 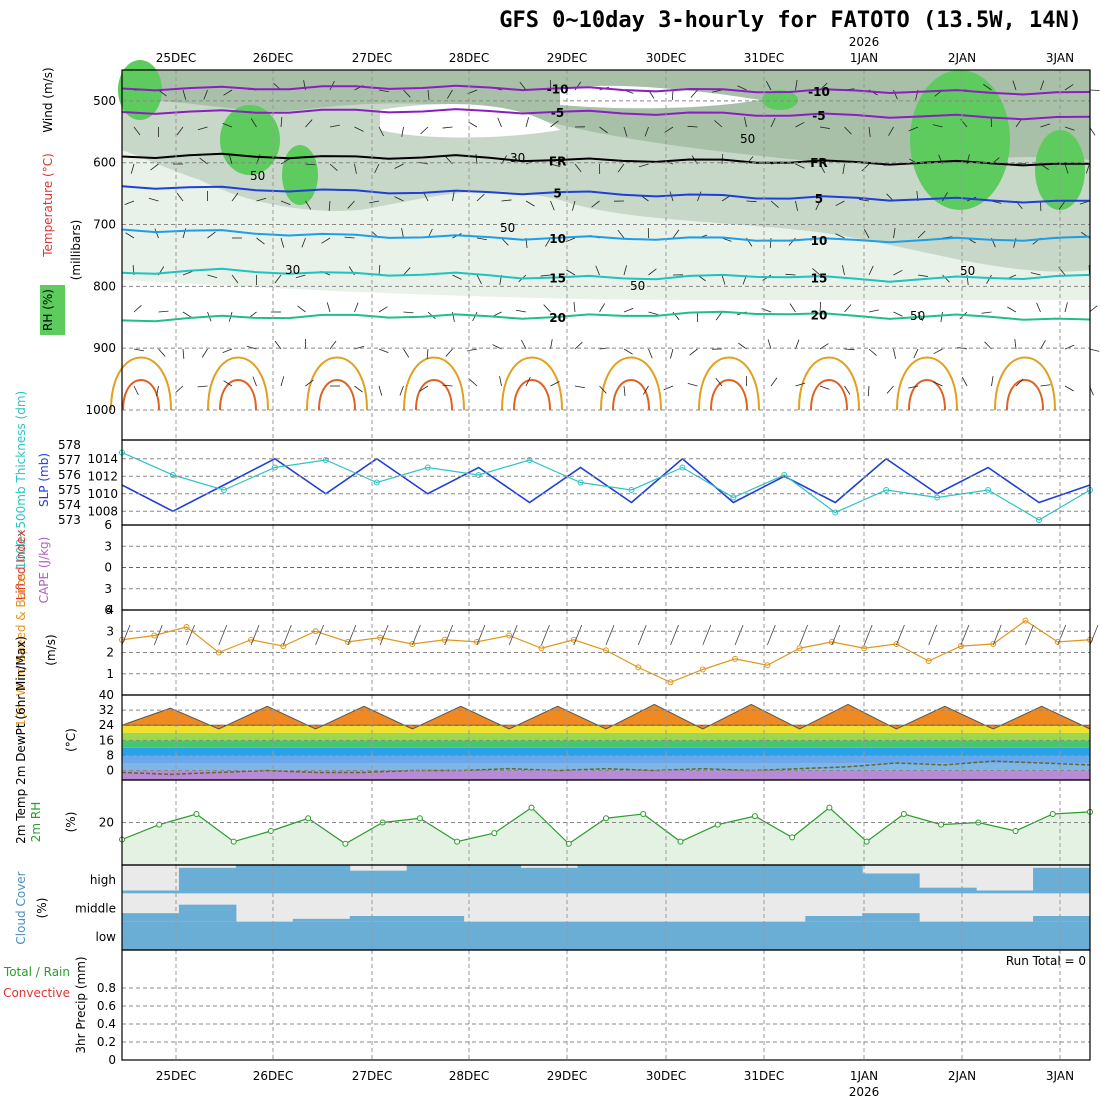 What do you see at coordinates (606, 736) in the screenshot?
I see `temp-band` at bounding box center [606, 736].